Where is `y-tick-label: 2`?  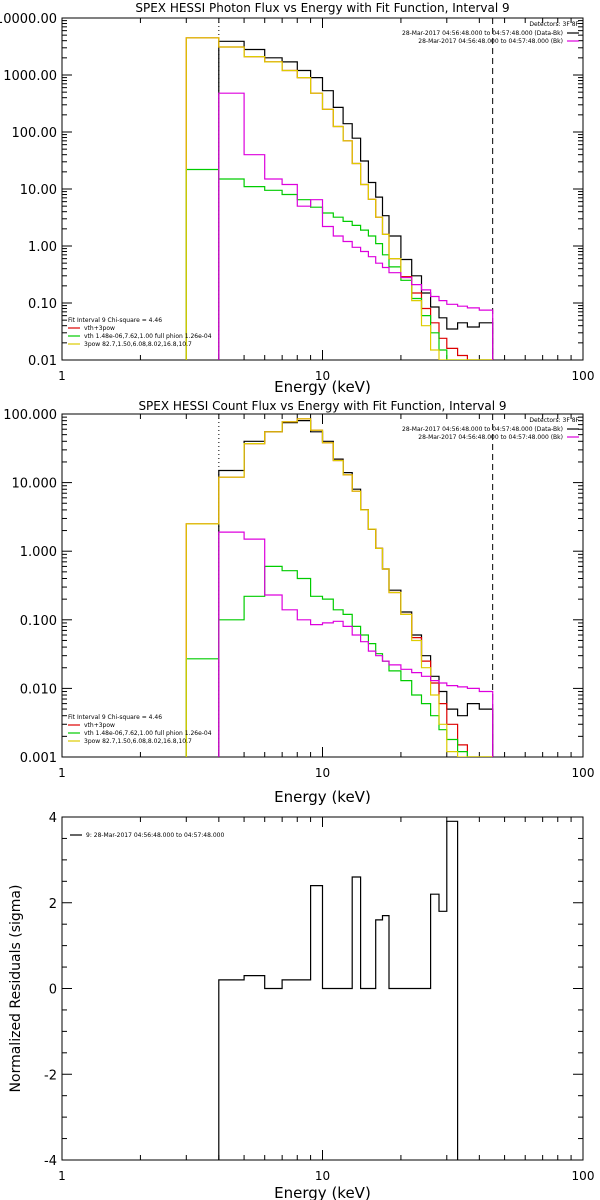
y-tick-label: 2 is located at coordinates (53, 904).